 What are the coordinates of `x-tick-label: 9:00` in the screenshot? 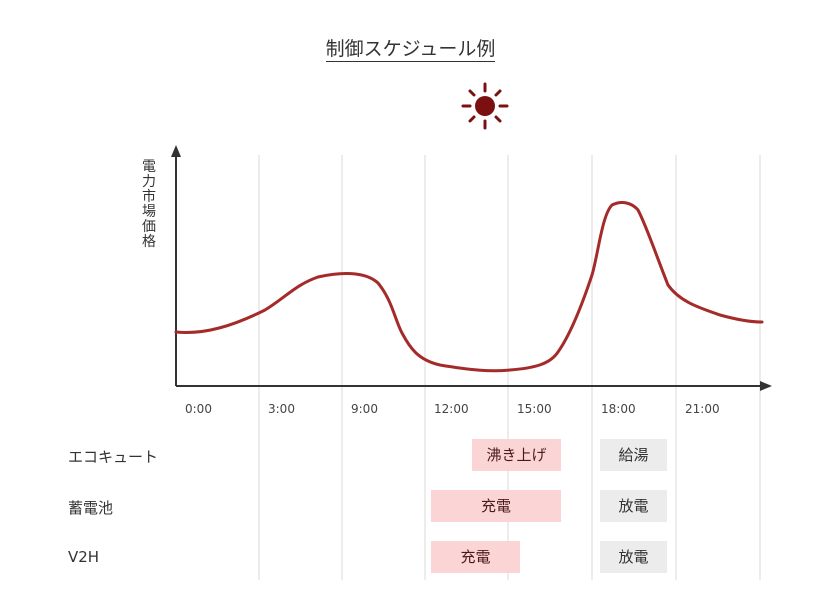 It's located at (364, 409).